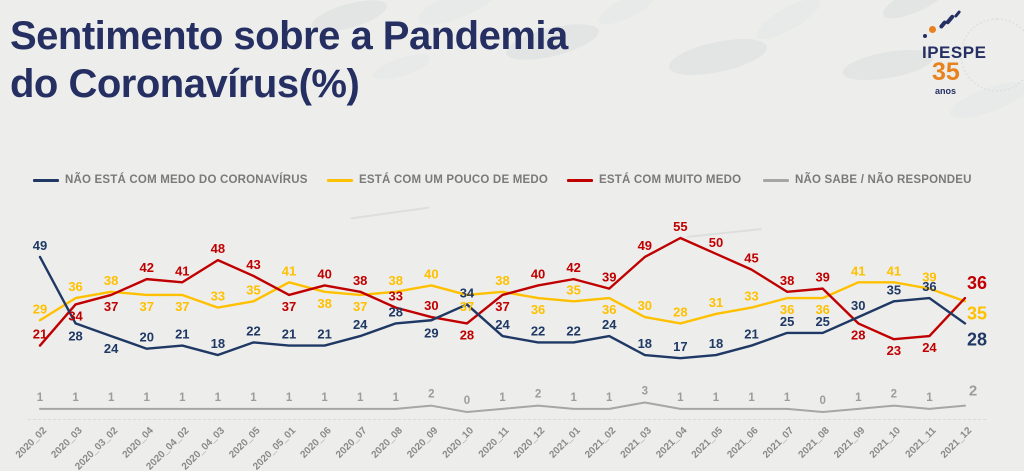 The width and height of the screenshot is (1024, 471). I want to click on data-label-red: 21, so click(40, 334).